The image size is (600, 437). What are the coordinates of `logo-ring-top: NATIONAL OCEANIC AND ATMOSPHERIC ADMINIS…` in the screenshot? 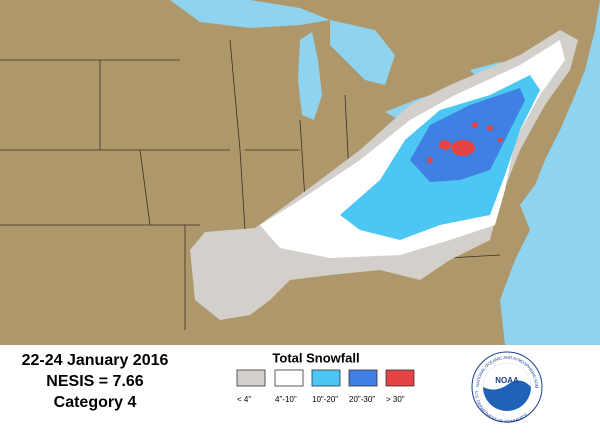 It's located at (269, 367).